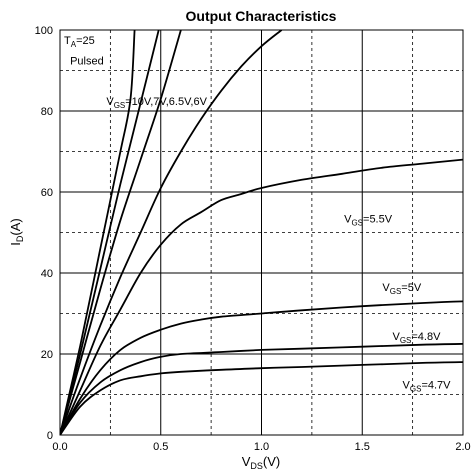 The height and width of the screenshot is (474, 476). What do you see at coordinates (79, 42) in the screenshot?
I see `annotation-ta: TA=25` at bounding box center [79, 42].